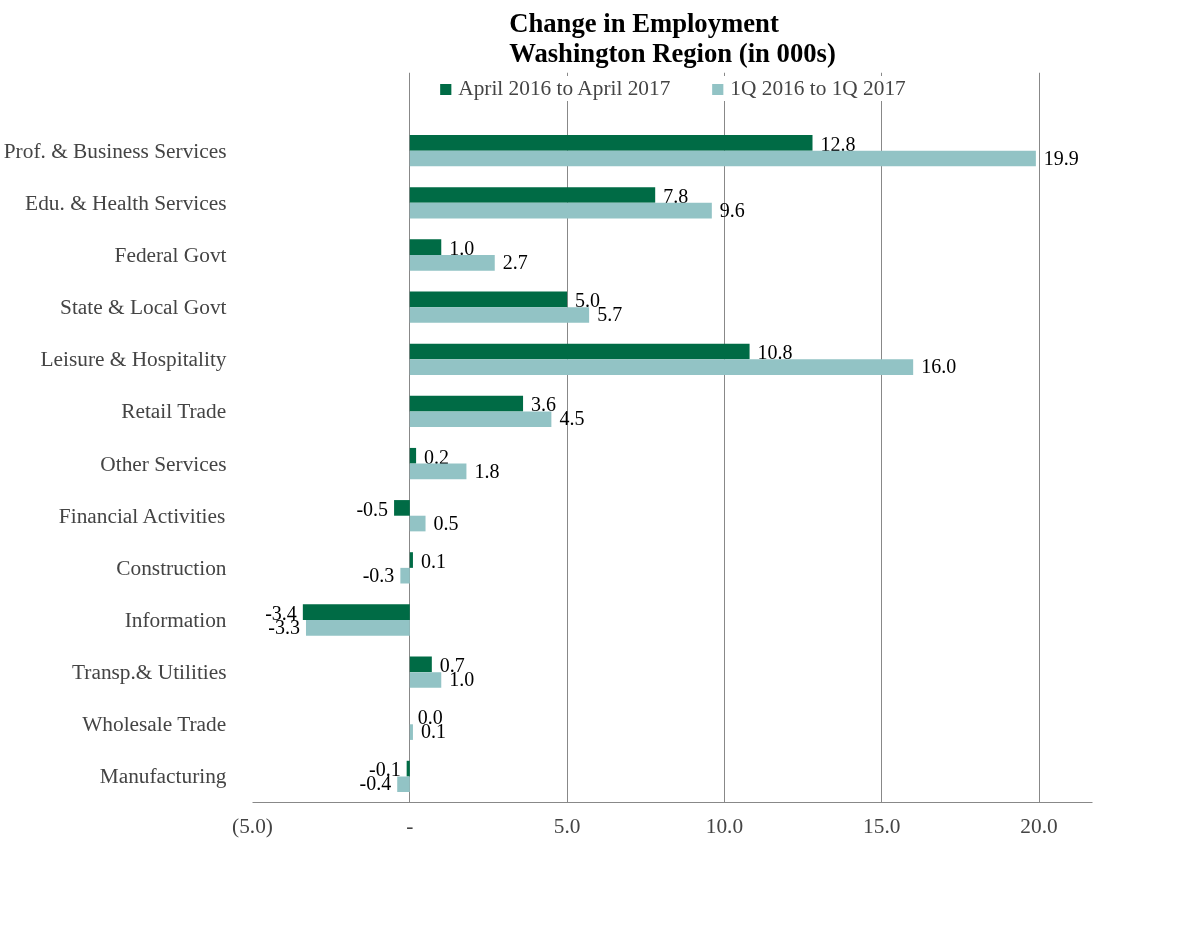 This screenshot has height=944, width=1193. I want to click on data-label: 2.7, so click(515, 262).